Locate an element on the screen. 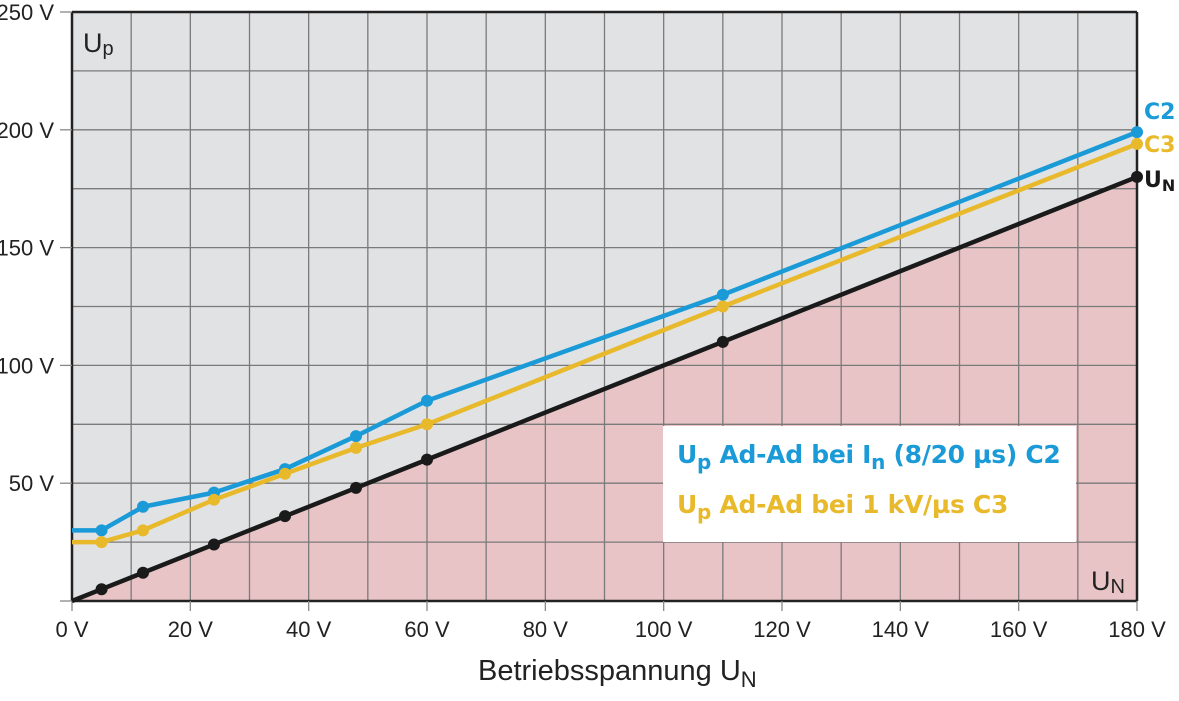 The width and height of the screenshot is (1179, 701). corner-un-text: U is located at coordinates (1101, 581).